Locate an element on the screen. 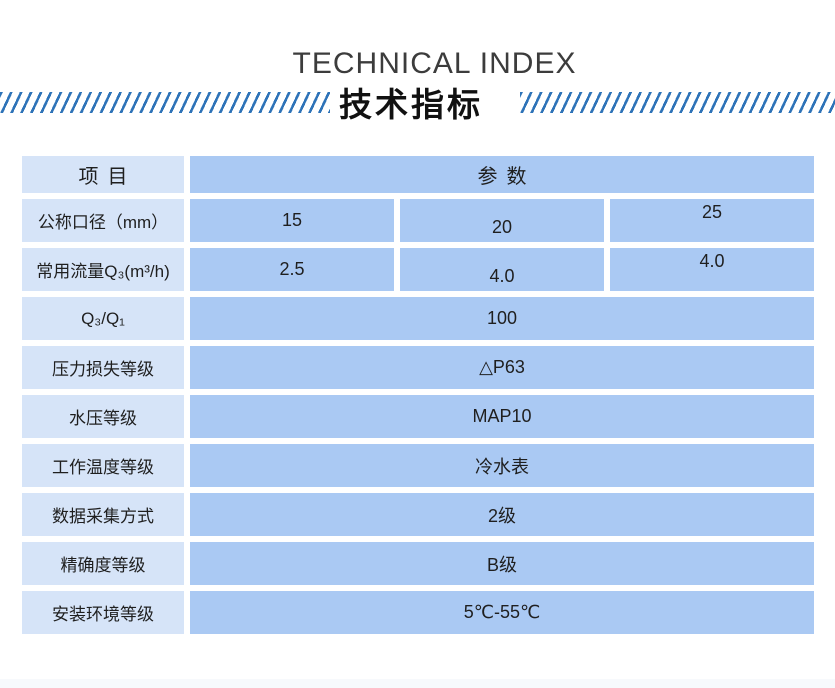 The height and width of the screenshot is (688, 835). row-label: Q₃/Q₁ is located at coordinates (103, 318).